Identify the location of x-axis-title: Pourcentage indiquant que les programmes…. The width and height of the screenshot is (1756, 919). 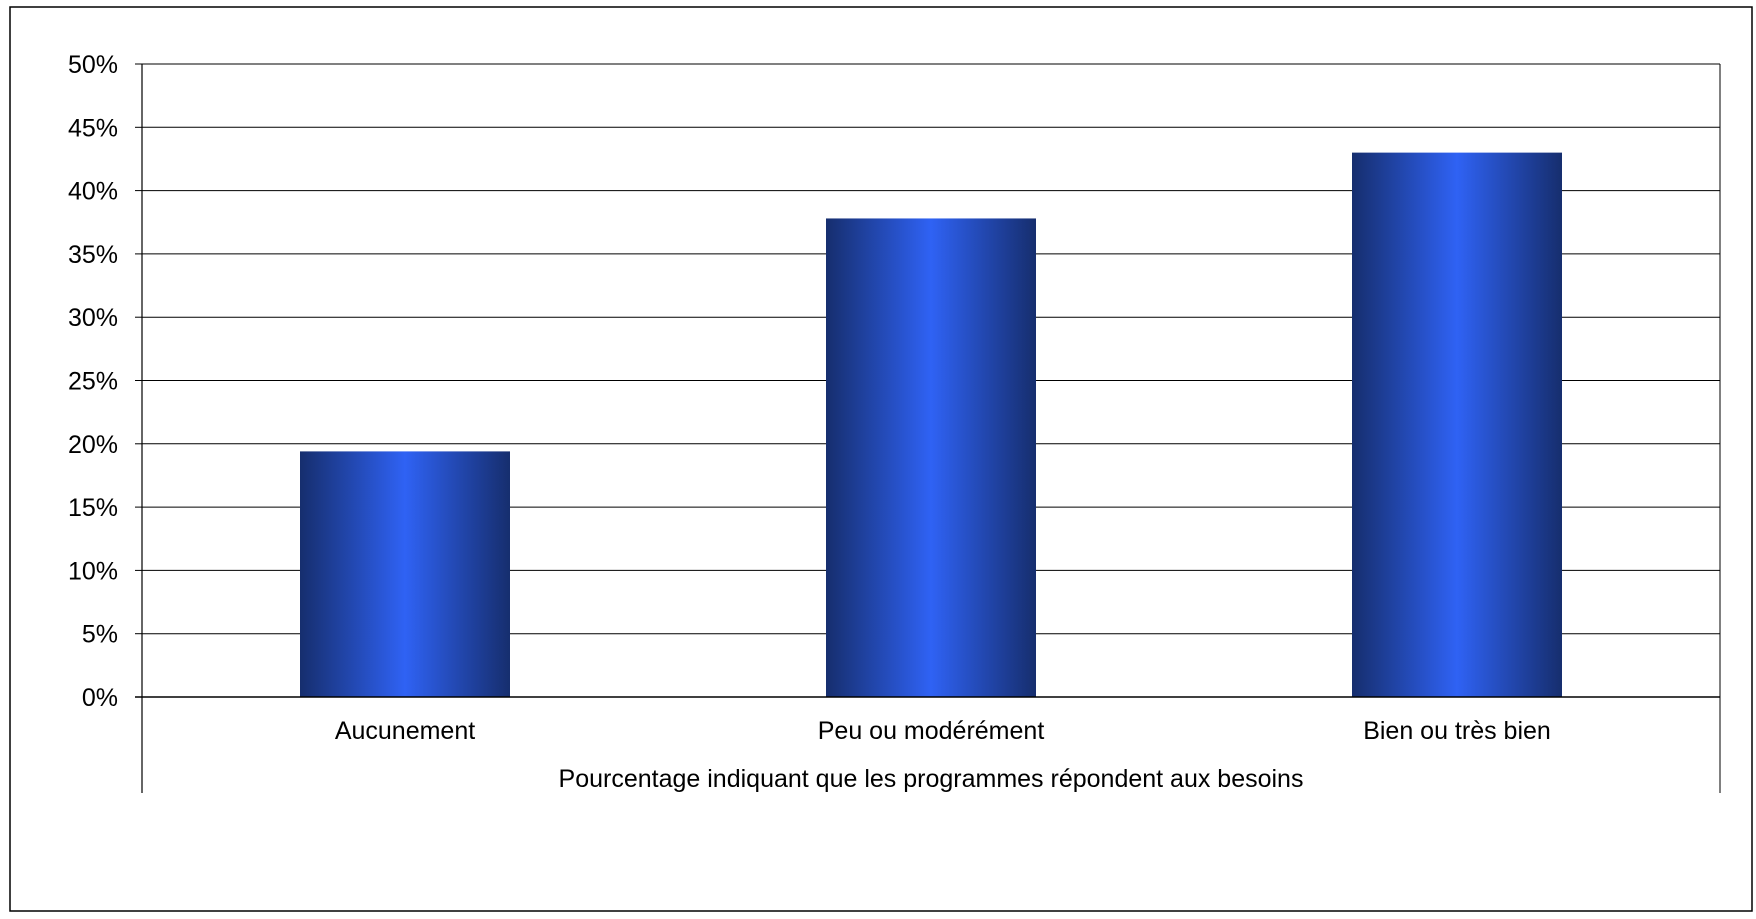
(931, 779).